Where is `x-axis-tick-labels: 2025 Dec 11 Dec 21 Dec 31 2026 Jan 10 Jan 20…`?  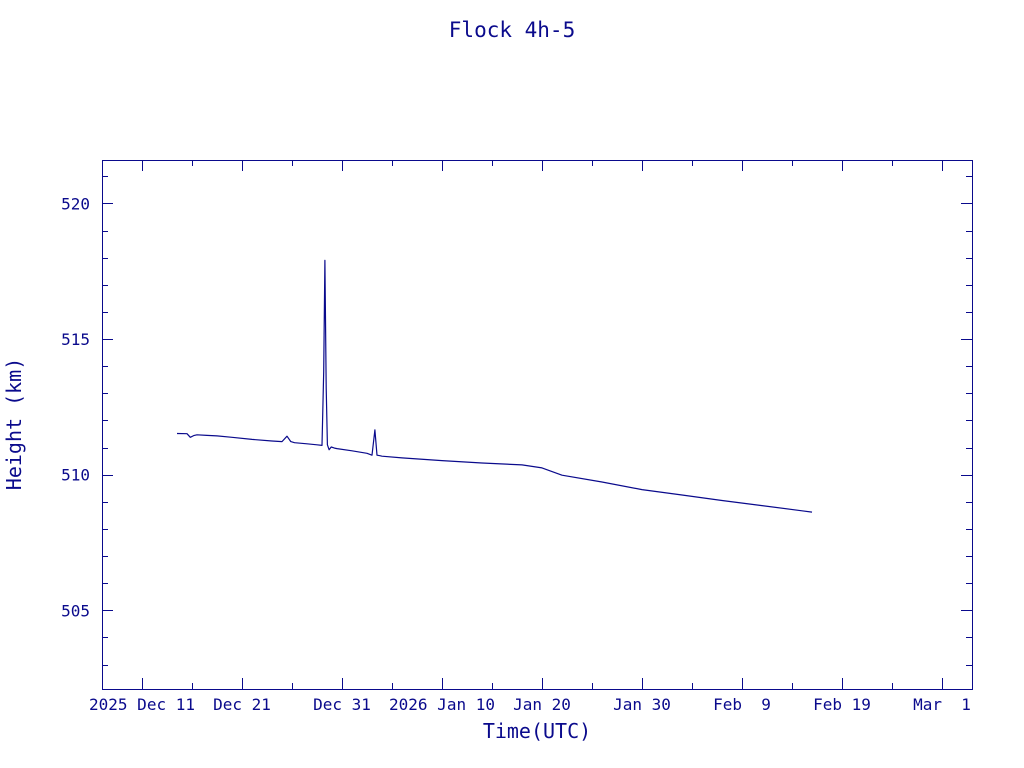
x-axis-tick-labels: 2025 Dec 11 Dec 21 Dec 31 2026 Jan 10 Jan 20… is located at coordinates (530, 704).